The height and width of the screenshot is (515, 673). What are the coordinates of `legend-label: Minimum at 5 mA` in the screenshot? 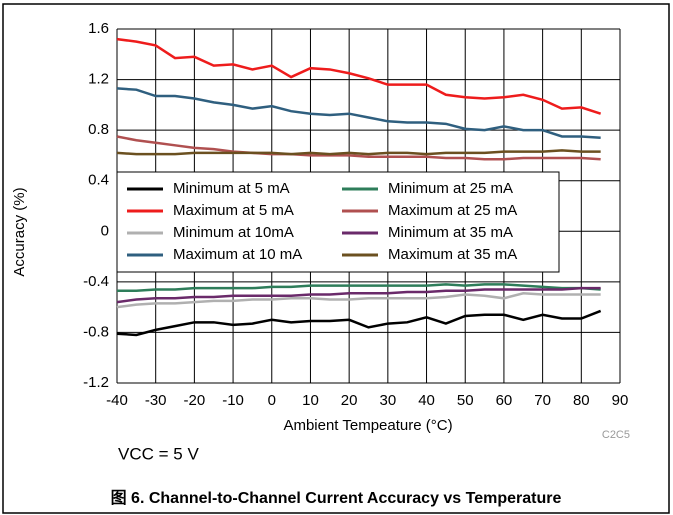 It's located at (231, 188).